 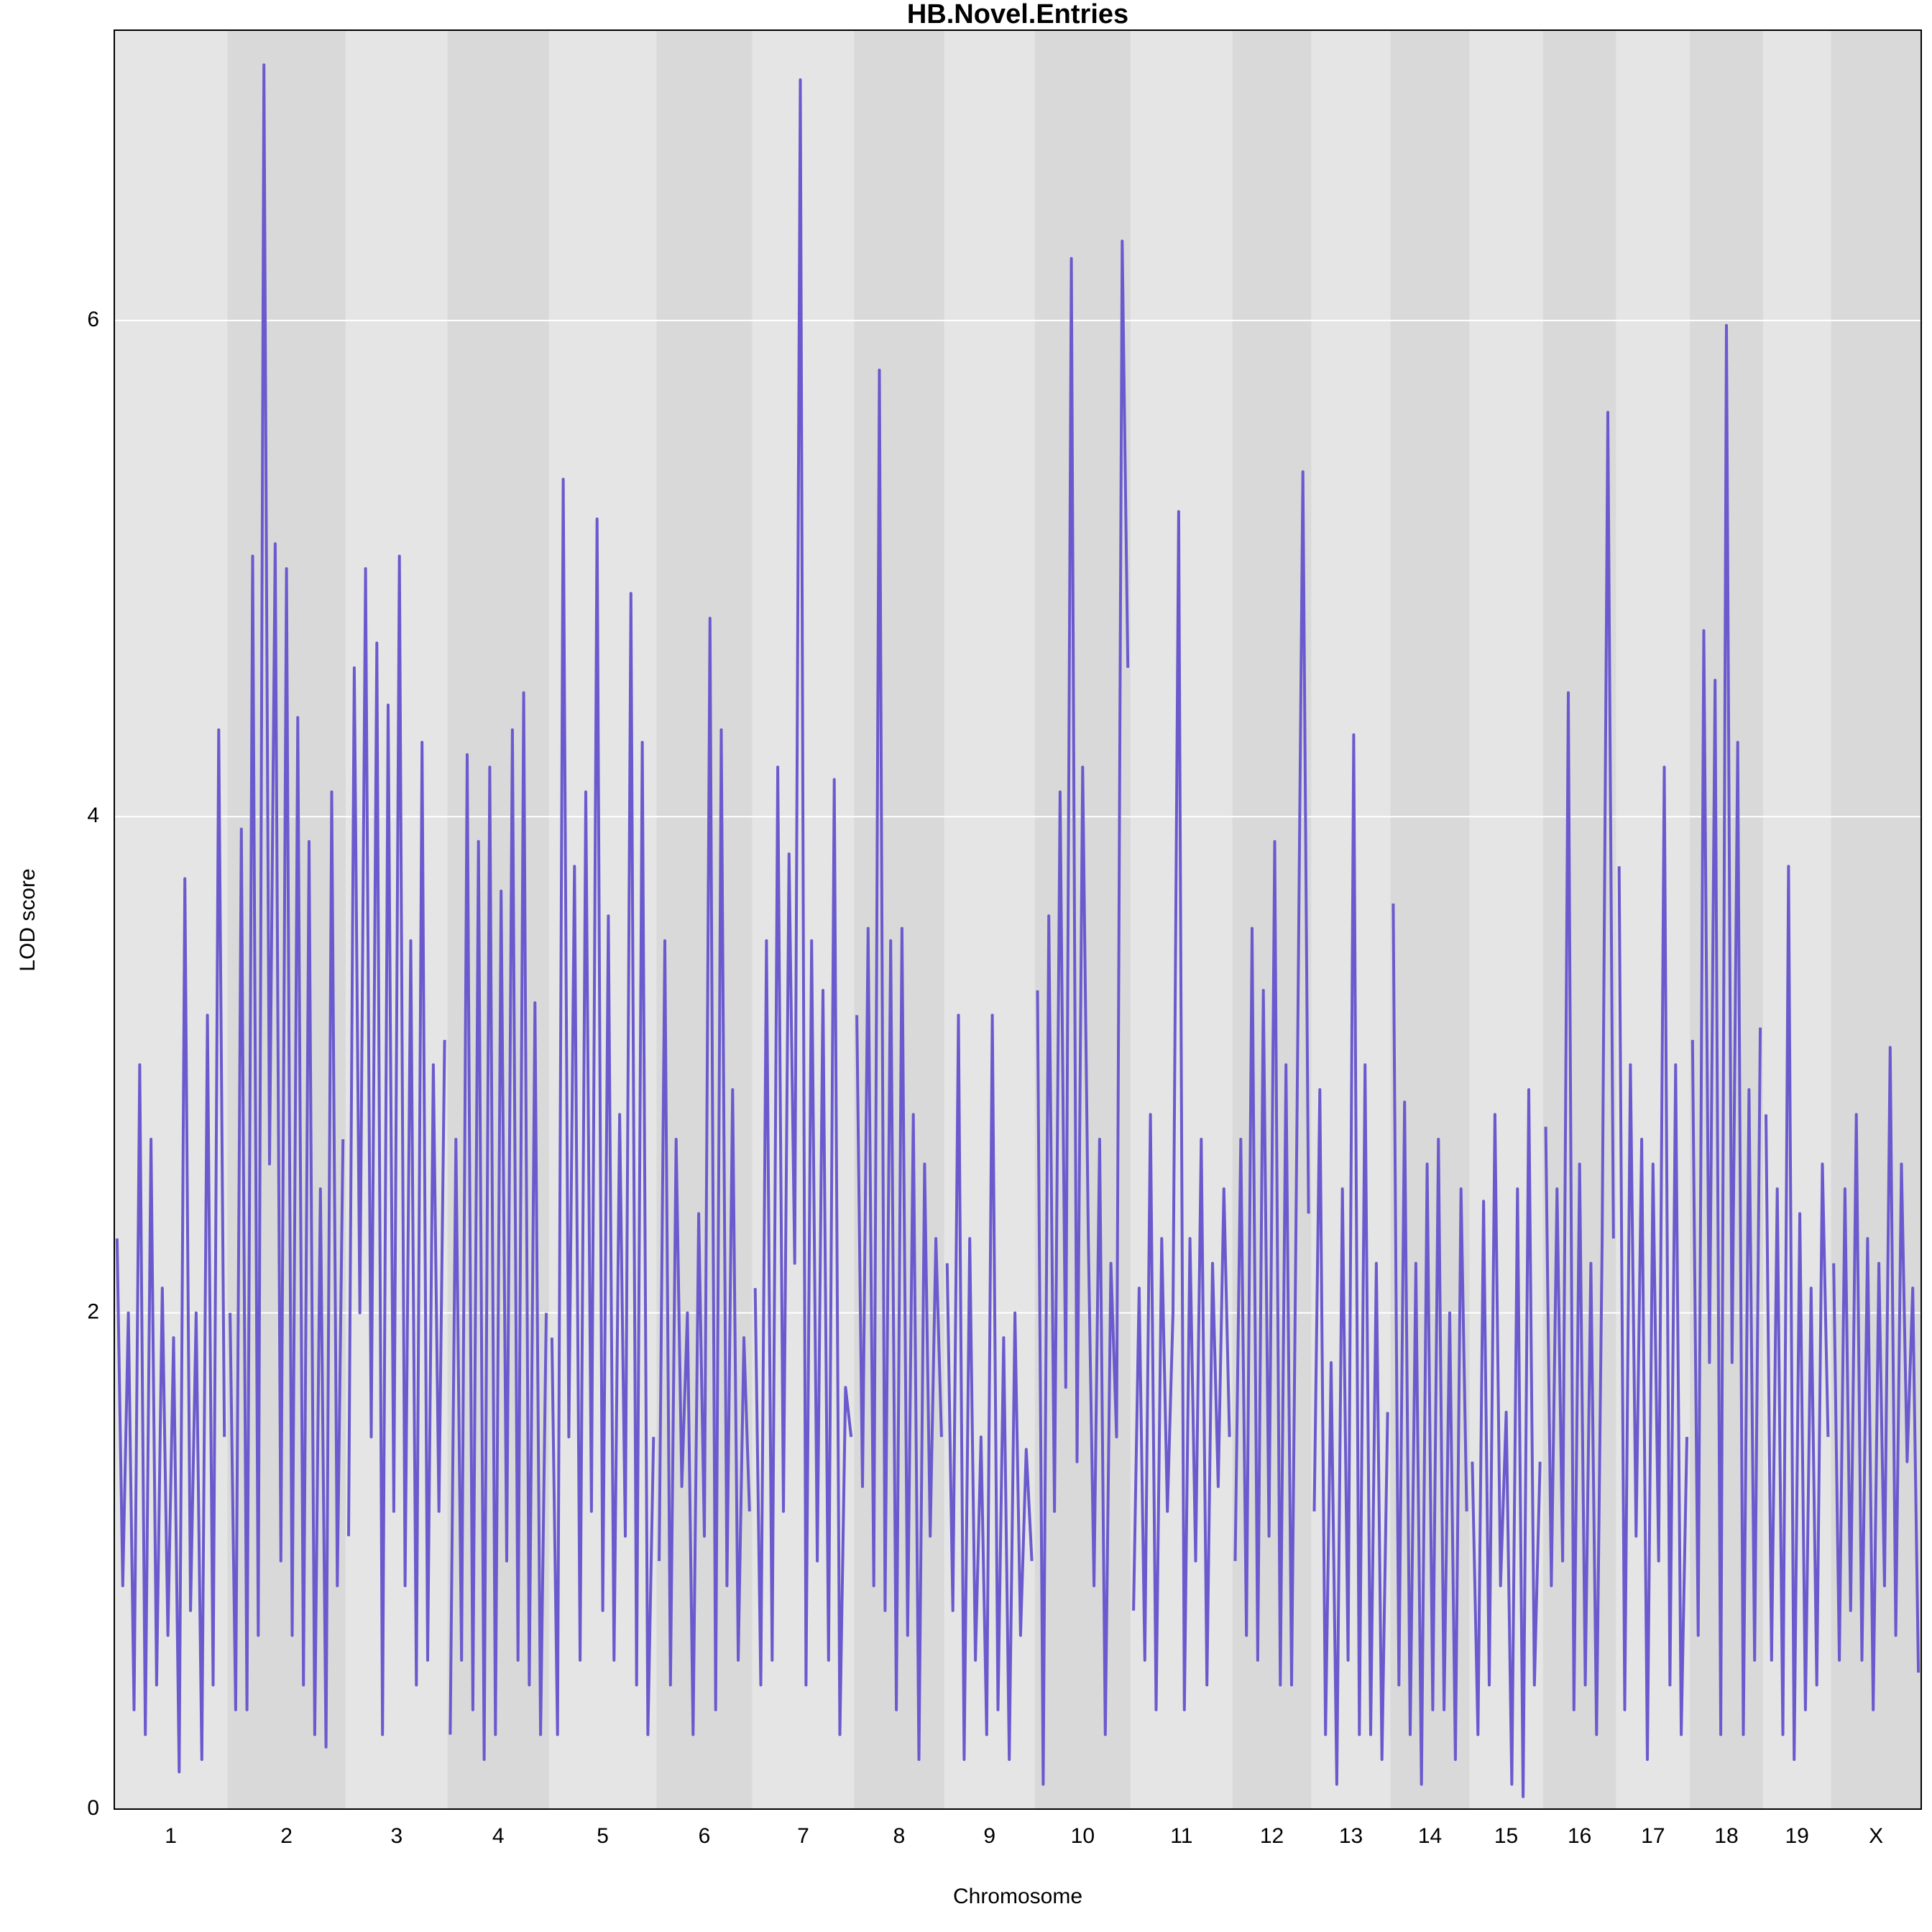 What do you see at coordinates (286, 1836) in the screenshot?
I see `x-tick-label: 2` at bounding box center [286, 1836].